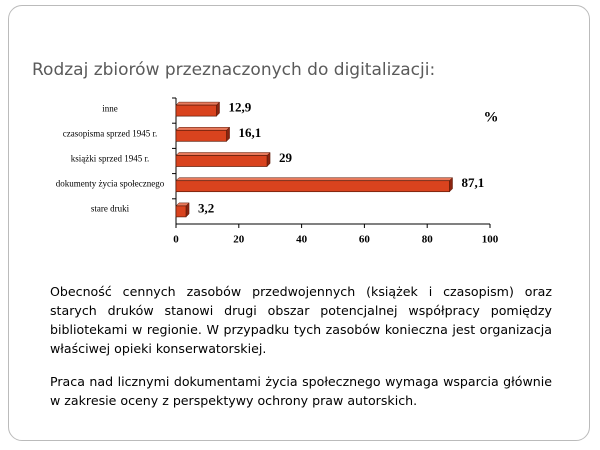  Describe the element at coordinates (206, 207) in the screenshot. I see `value-label: 3,2` at that location.